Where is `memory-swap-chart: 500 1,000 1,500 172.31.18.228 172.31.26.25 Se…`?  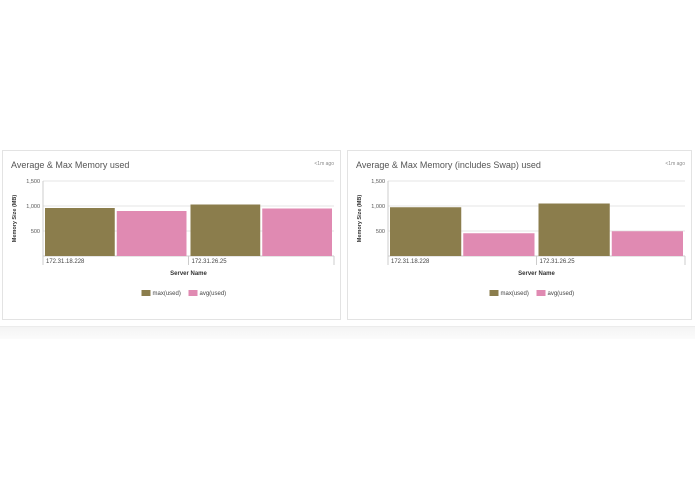 memory-swap-chart: 500 1,000 1,500 172.31.18.228 172.31.26.25 Se… is located at coordinates (521, 238).